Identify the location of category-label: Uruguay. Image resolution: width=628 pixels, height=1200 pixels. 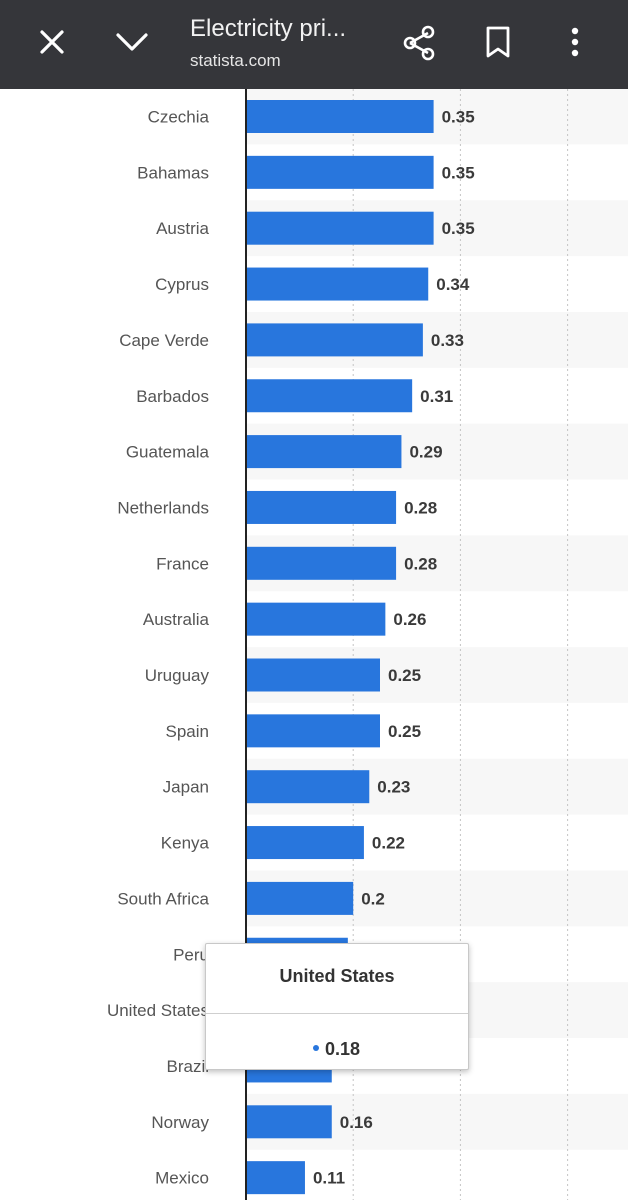
(177, 675).